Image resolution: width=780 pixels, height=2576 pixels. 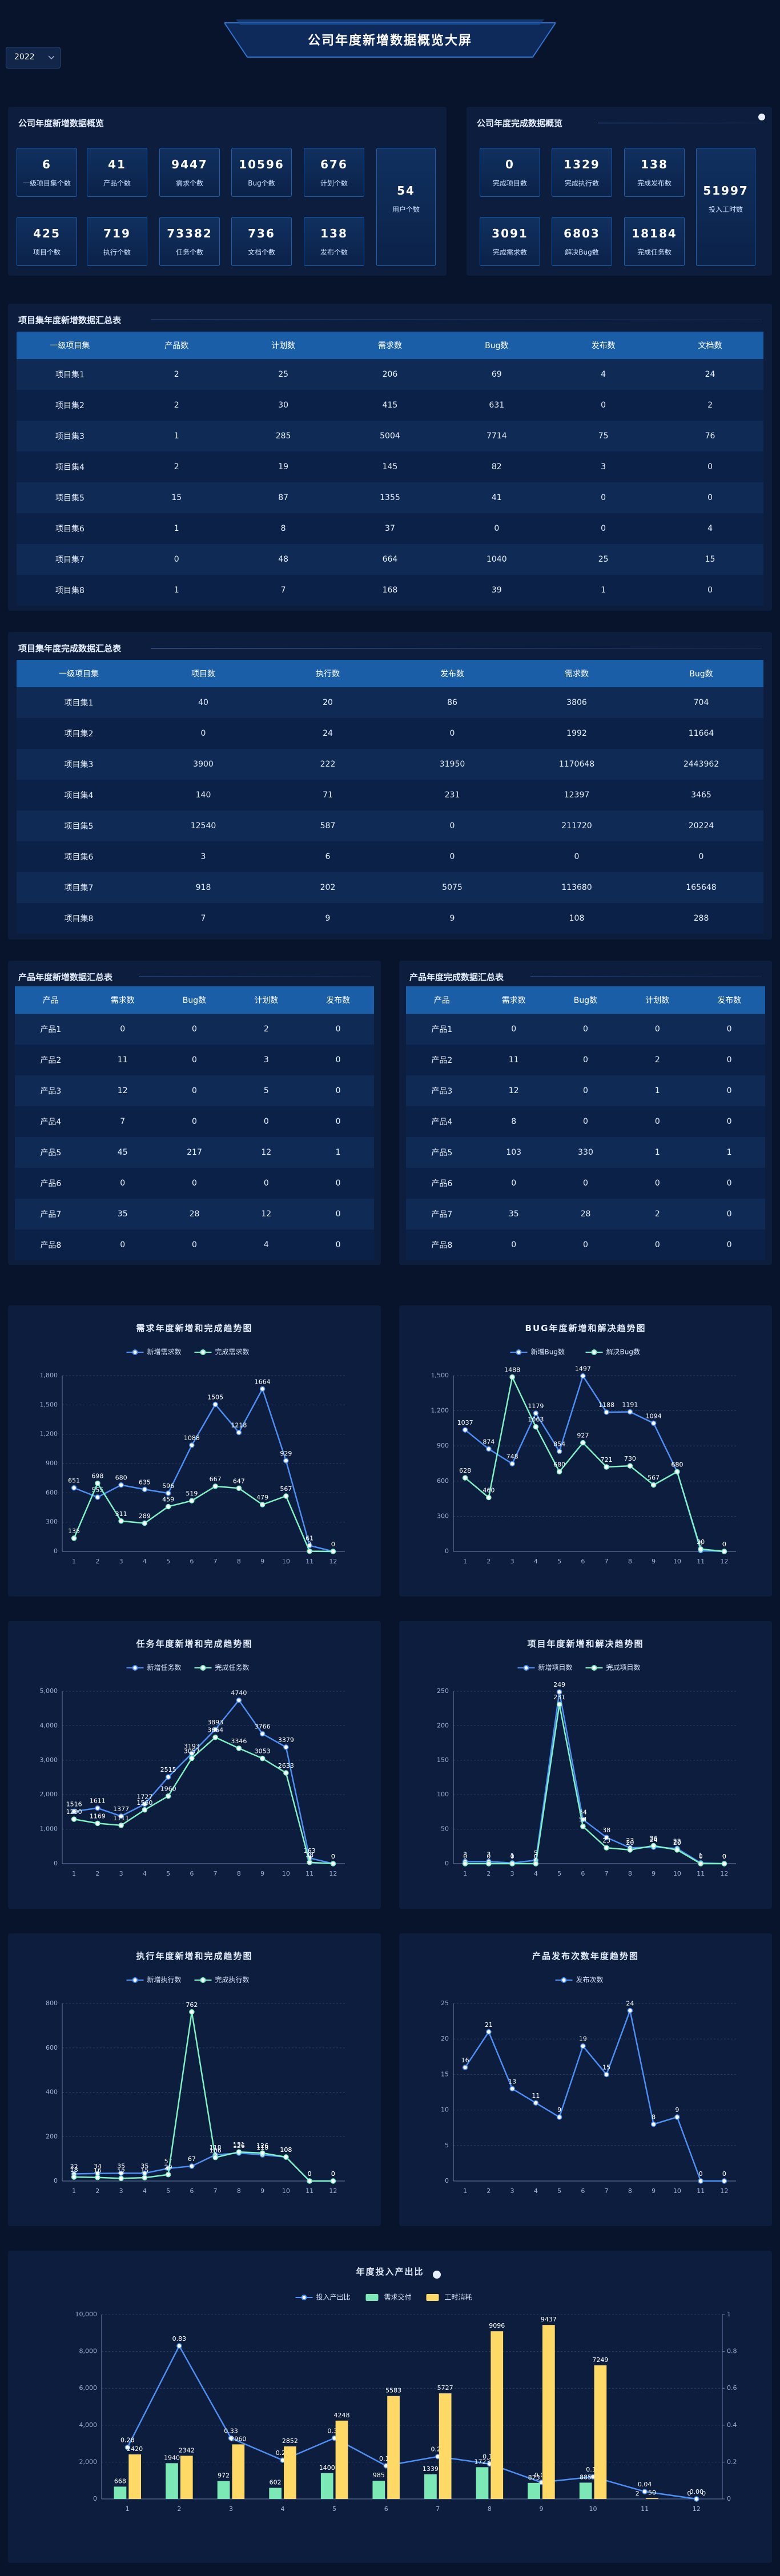 I want to click on table-cell: 产品5, so click(x=51, y=1153).